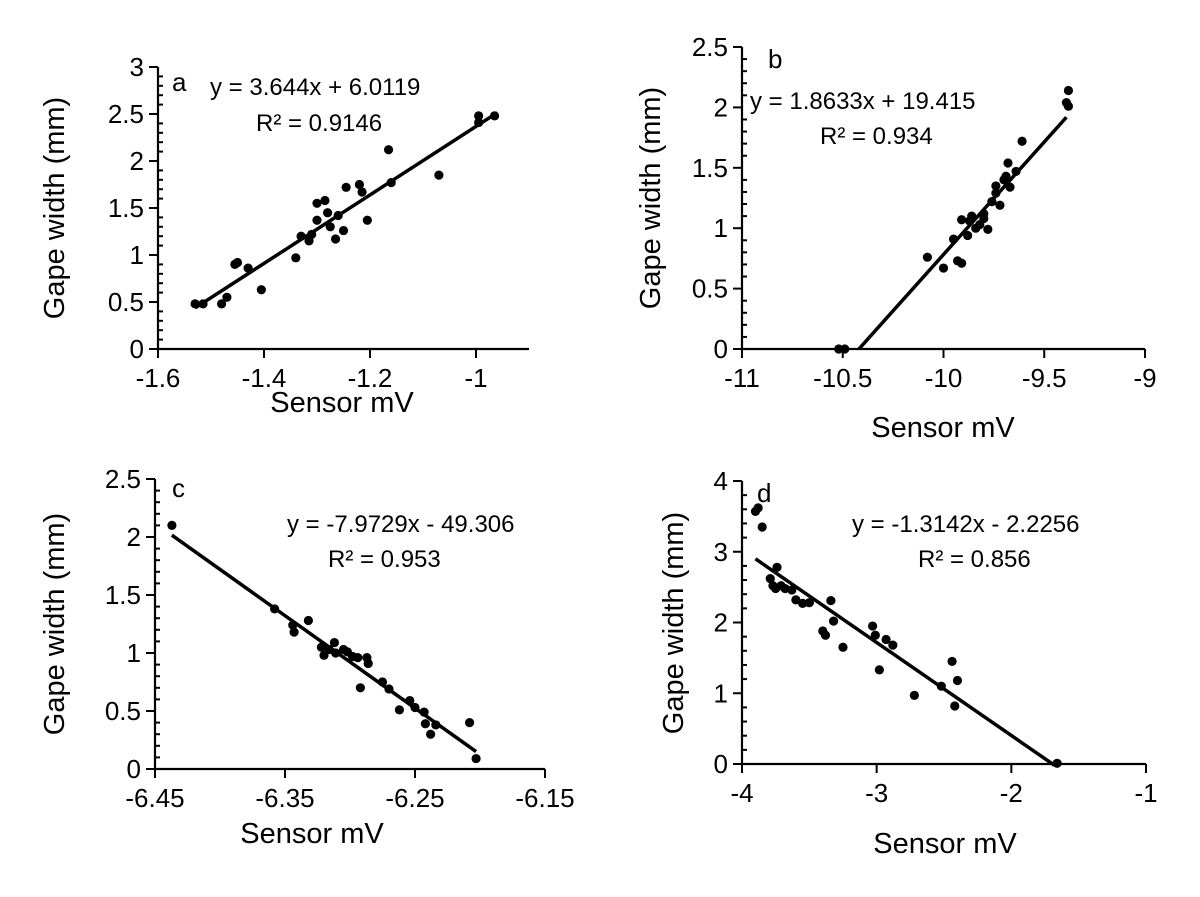  Describe the element at coordinates (312, 834) in the screenshot. I see `panel-c-x-axis-title: Sensor mV` at that location.